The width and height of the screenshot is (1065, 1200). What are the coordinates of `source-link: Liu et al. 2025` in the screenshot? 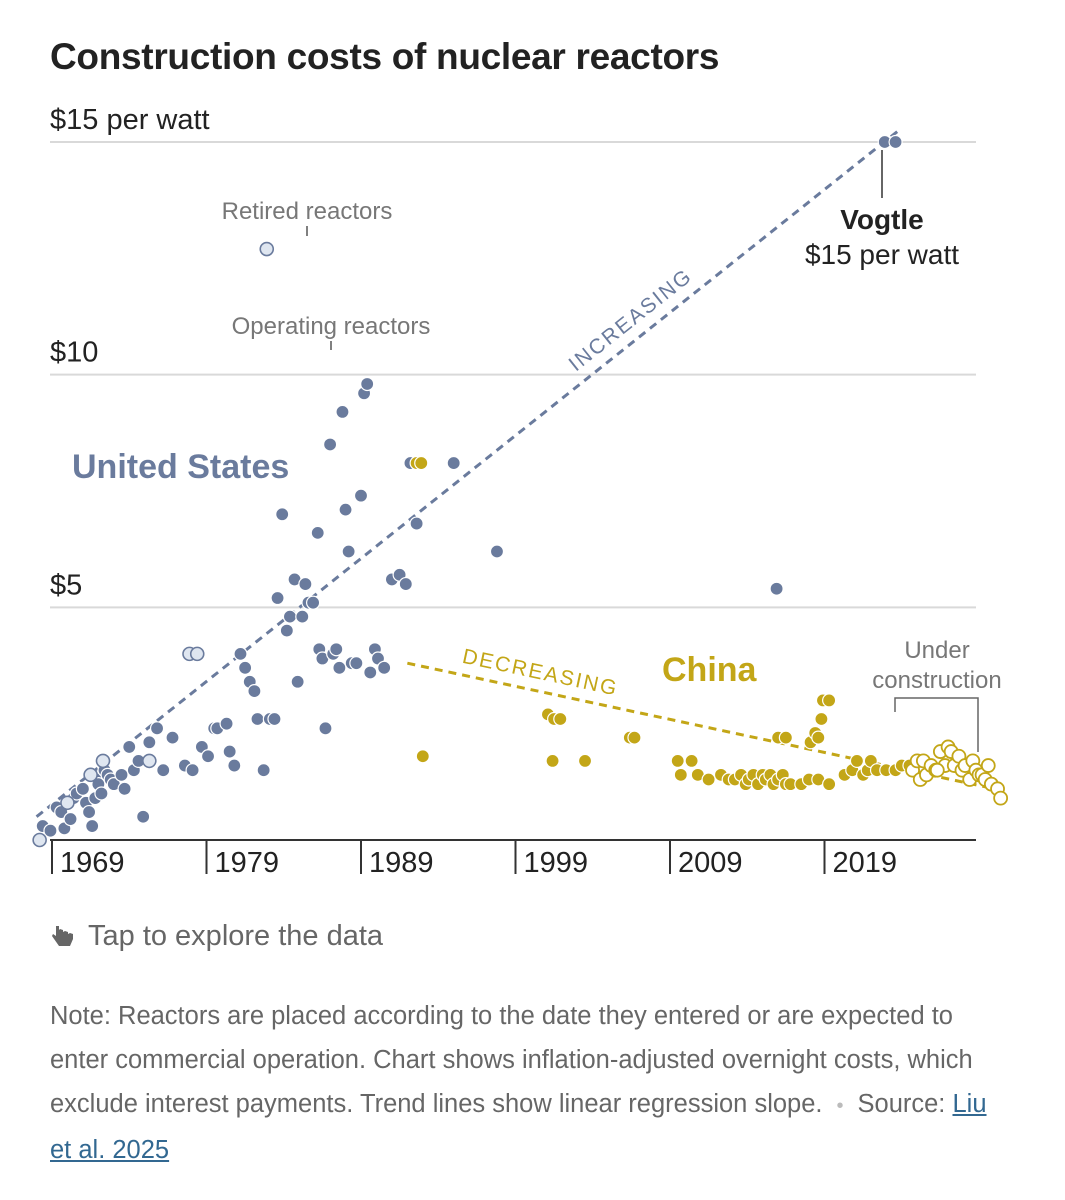 It's located at (518, 1127).